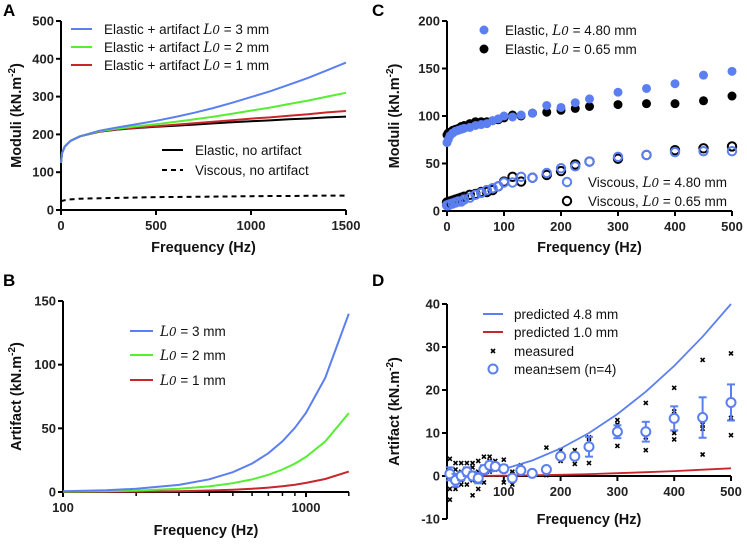 This screenshot has height=544, width=747. I want to click on legend-label: measured, so click(544, 351).